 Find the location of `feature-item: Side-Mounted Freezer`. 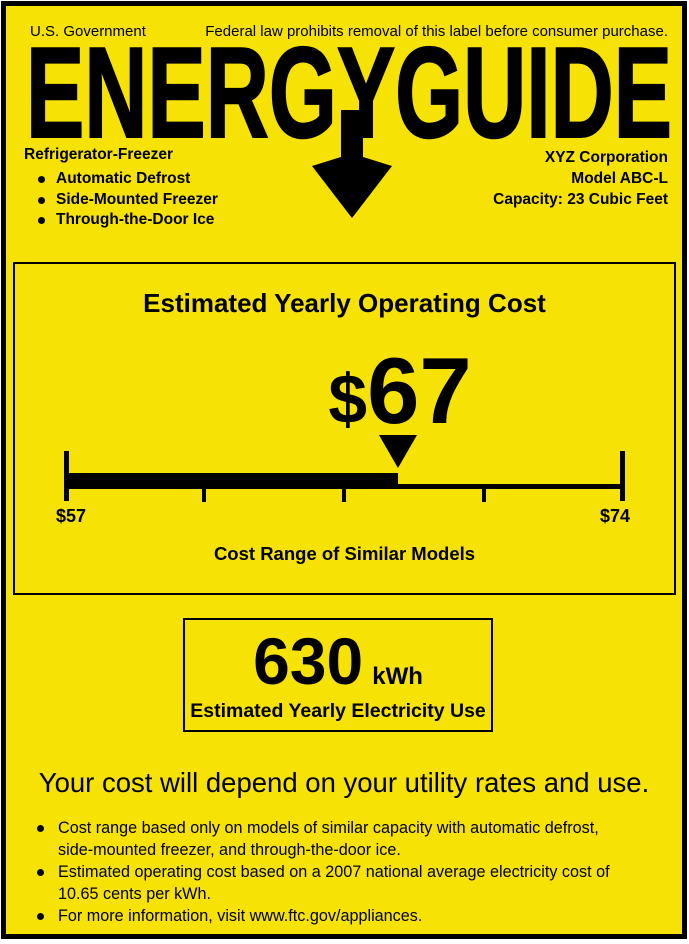

feature-item: Side-Mounted Freezer is located at coordinates (121, 200).